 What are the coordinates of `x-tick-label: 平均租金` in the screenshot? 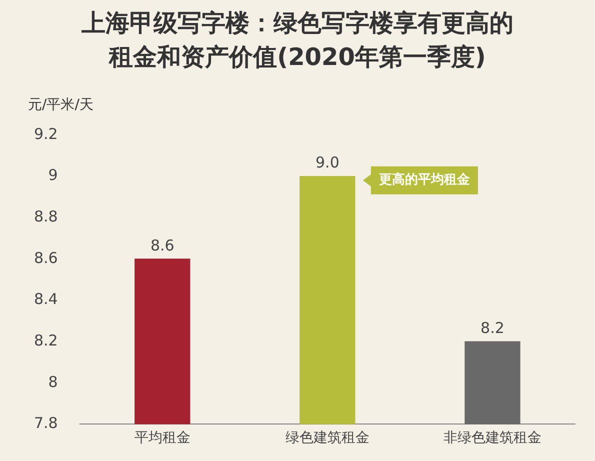 It's located at (162, 438).